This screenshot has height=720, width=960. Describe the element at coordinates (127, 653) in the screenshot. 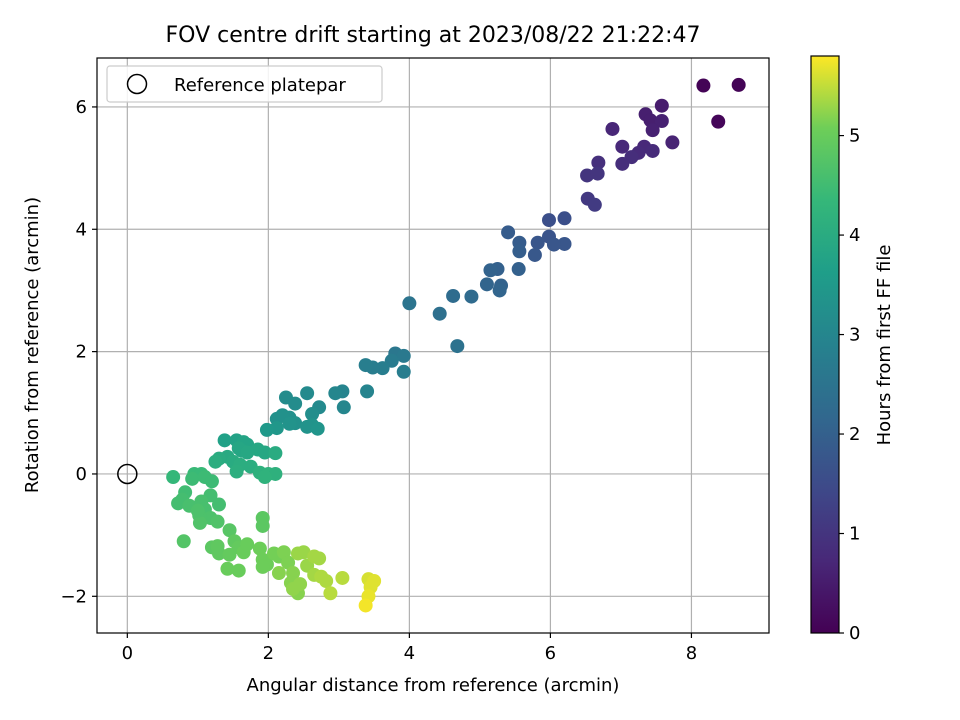

I see `x-tick-label: 0` at that location.